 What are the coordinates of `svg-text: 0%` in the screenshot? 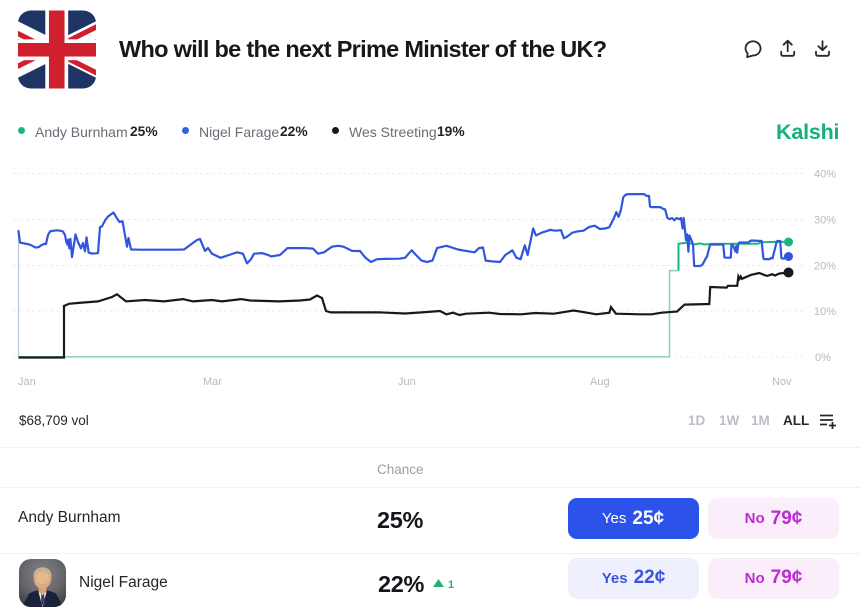 It's located at (823, 358).